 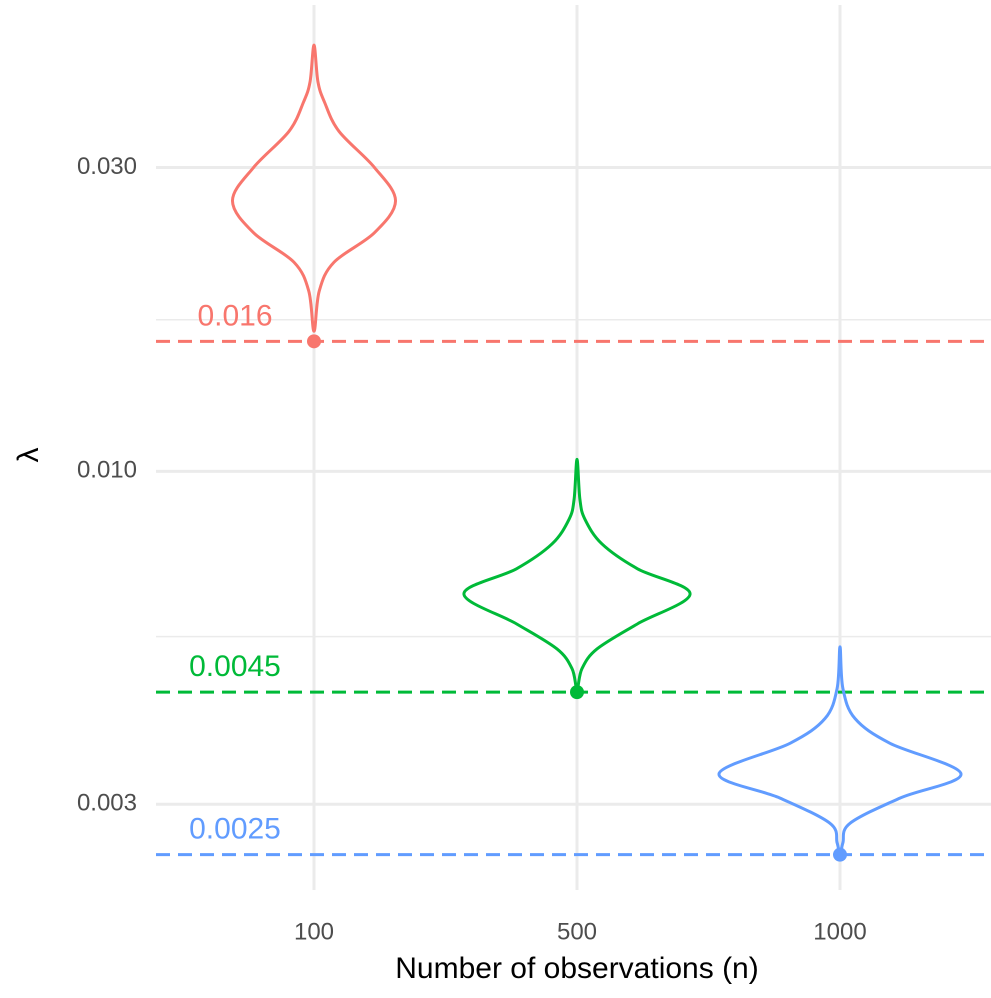 What do you see at coordinates (107, 470) in the screenshot?
I see `y-tick-label: 0.010` at bounding box center [107, 470].